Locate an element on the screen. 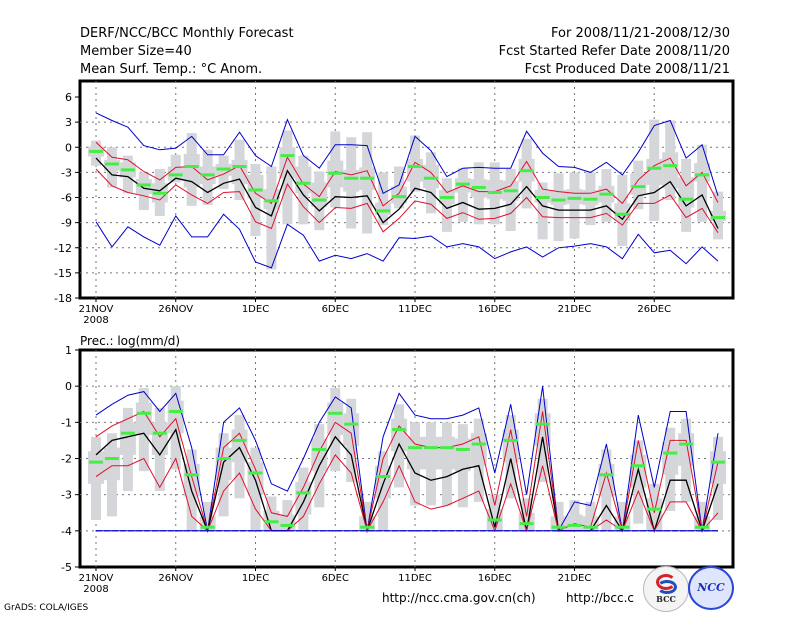  ncc-logo-label: NCC is located at coordinates (711, 587).